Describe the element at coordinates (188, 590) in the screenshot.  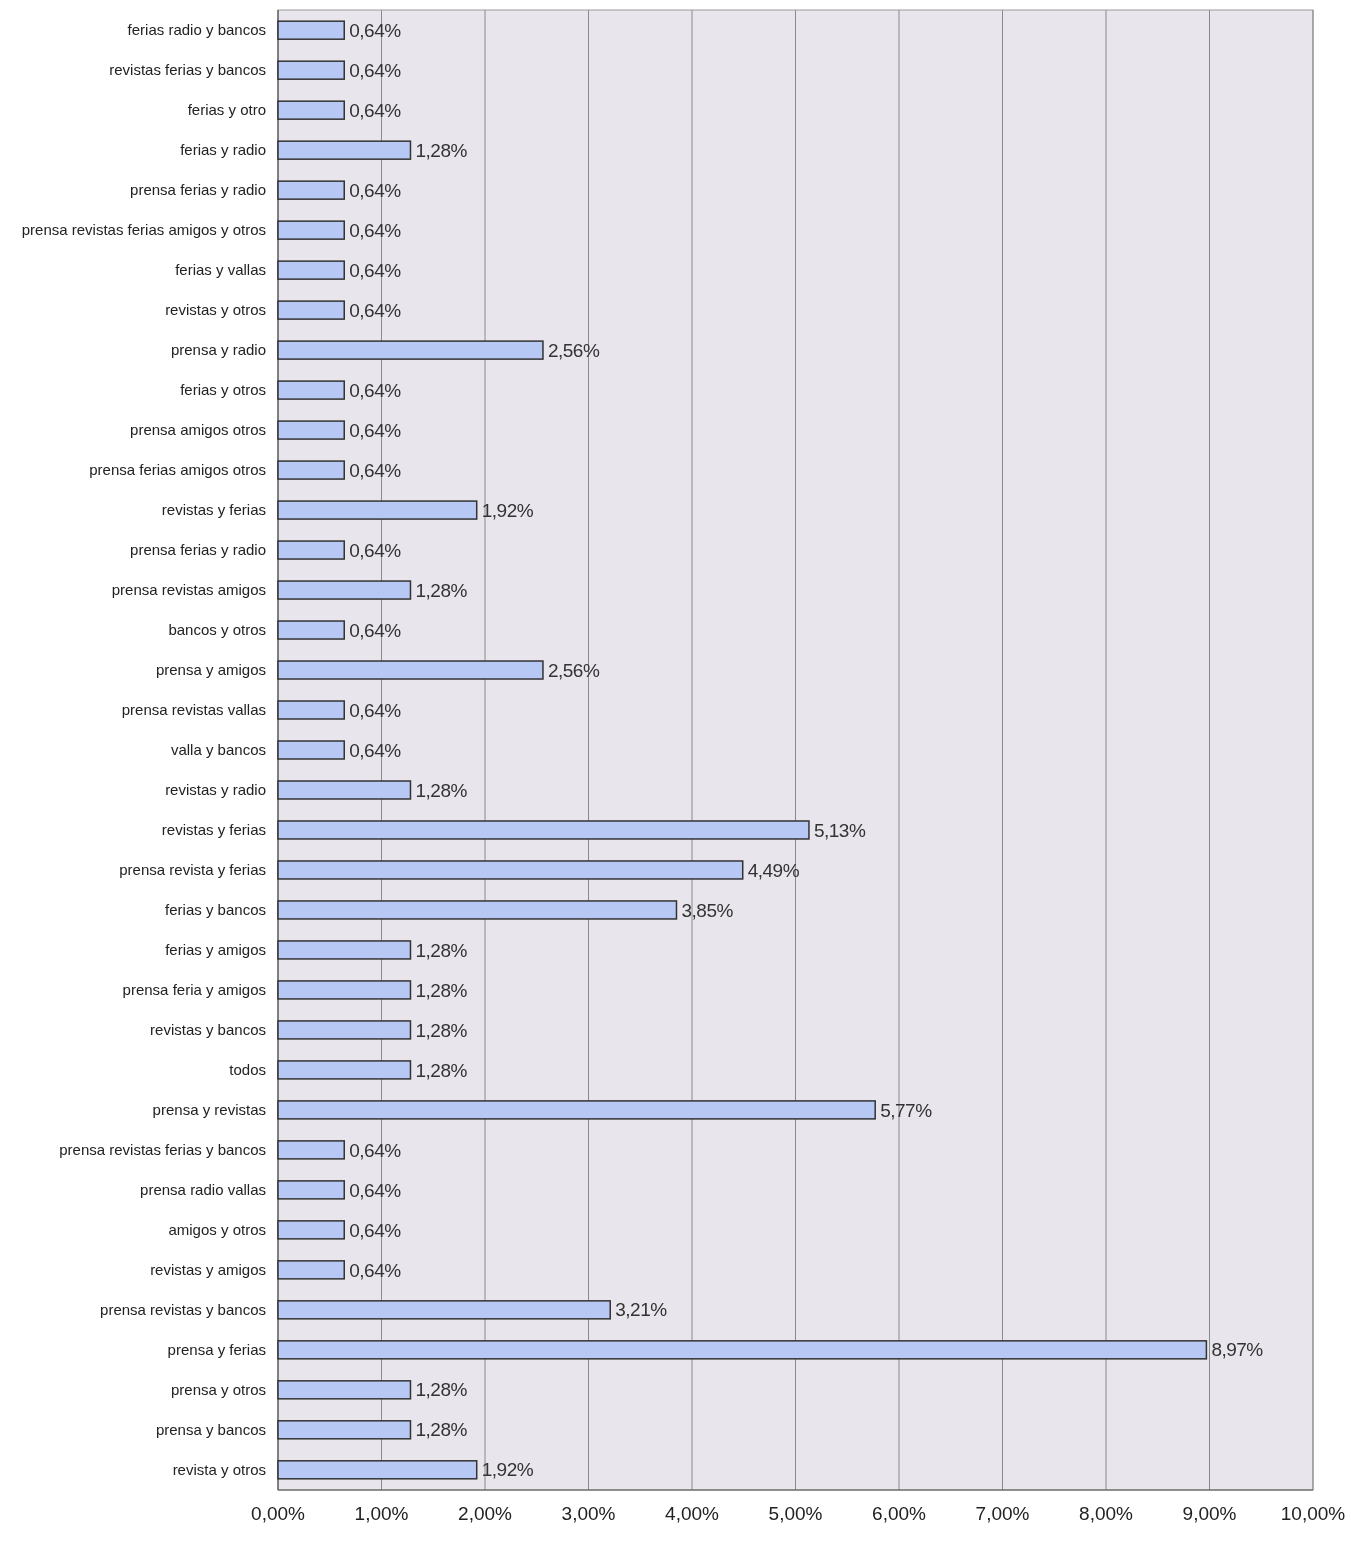
I see `y-tick-label: prensa revistas amigos` at that location.